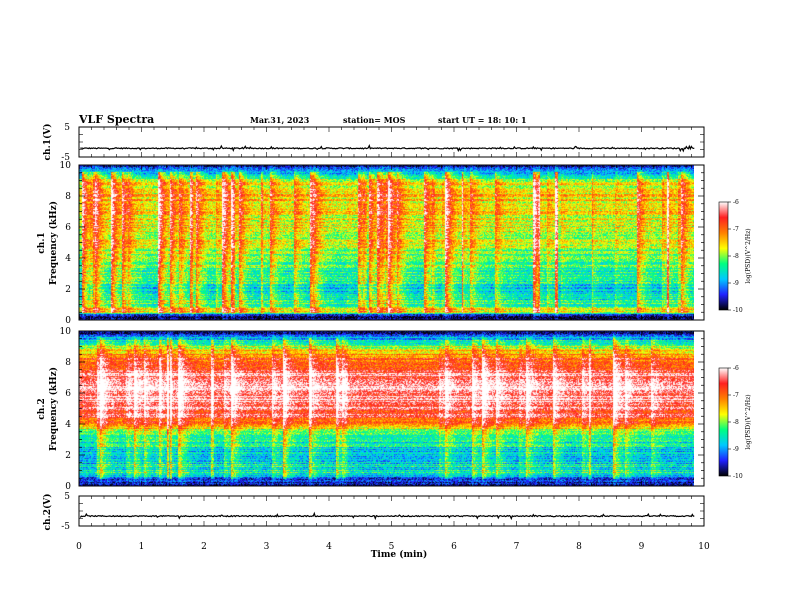 This screenshot has width=792, height=612. I want to click on x-tick-label-1: 1, so click(142, 547).